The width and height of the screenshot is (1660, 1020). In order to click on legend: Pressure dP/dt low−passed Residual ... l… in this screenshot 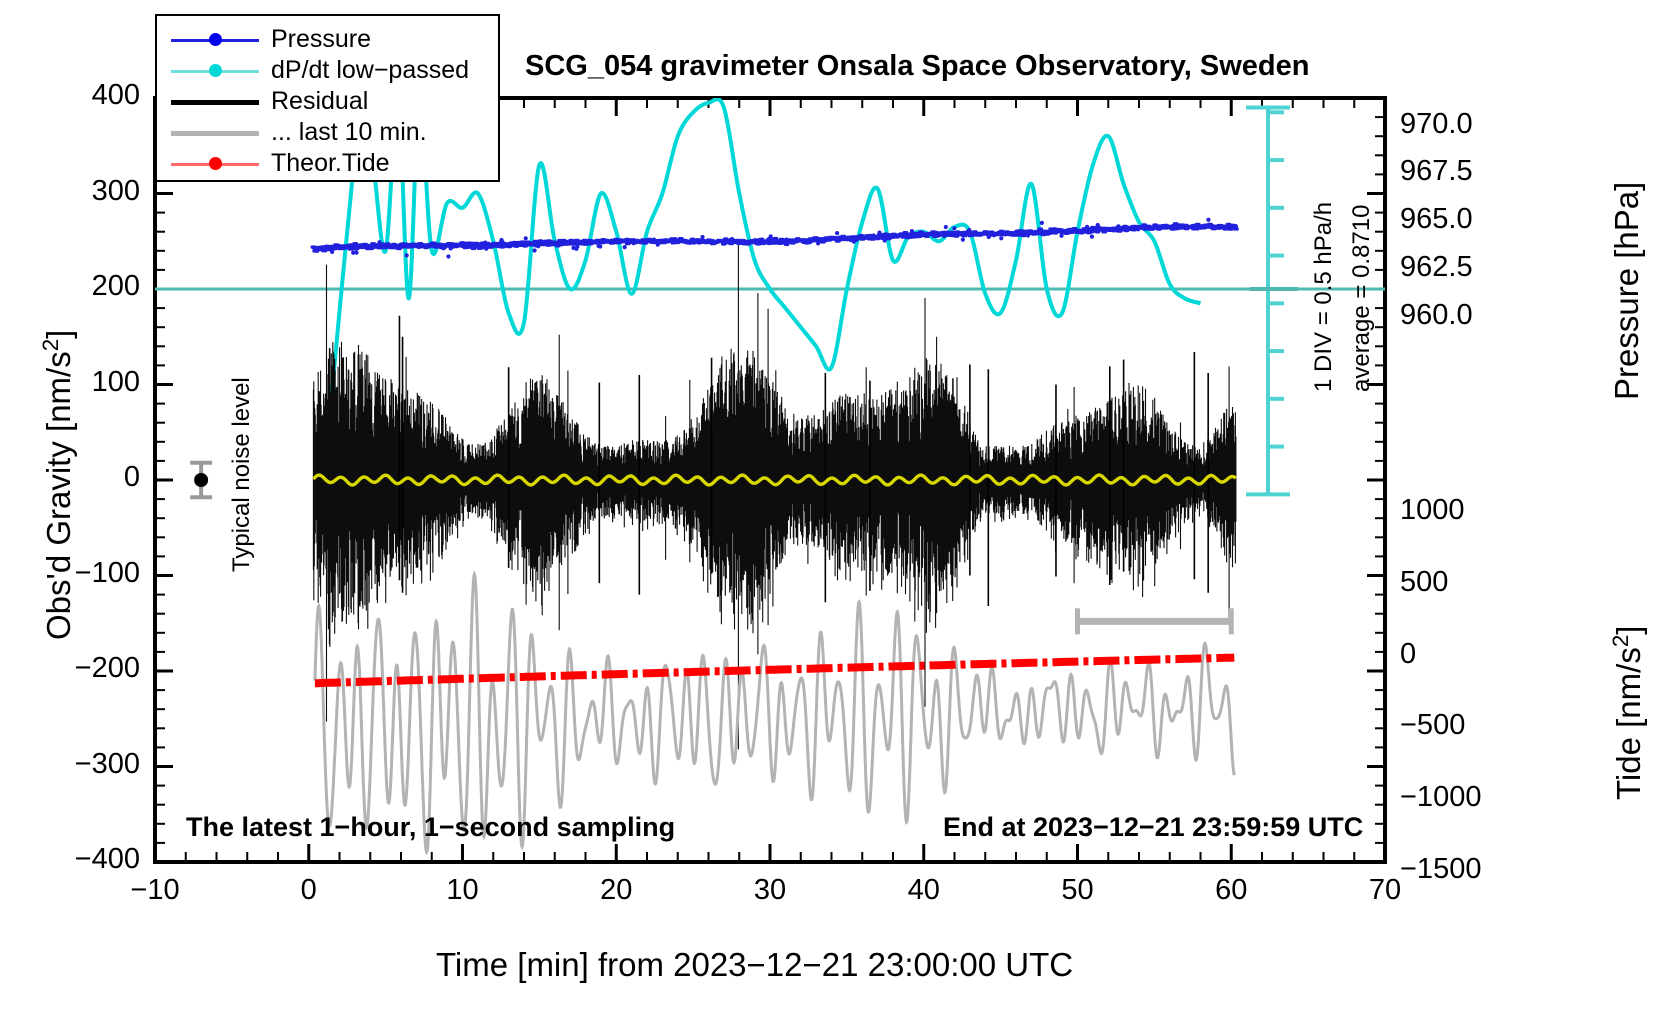, I will do `click(327, 98)`.